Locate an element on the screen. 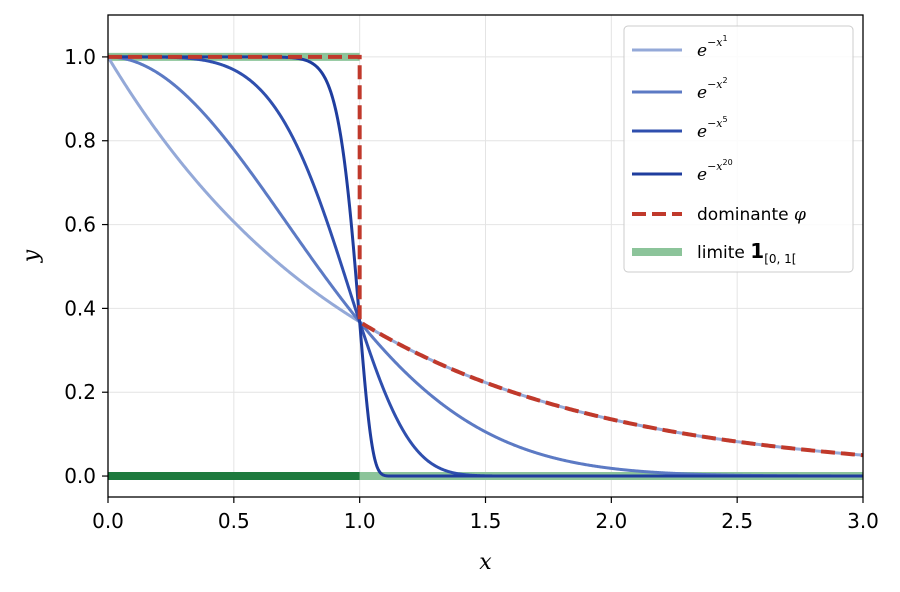 This screenshot has height=592, width=900. legend-label-4: e−x20 is located at coordinates (715, 171).